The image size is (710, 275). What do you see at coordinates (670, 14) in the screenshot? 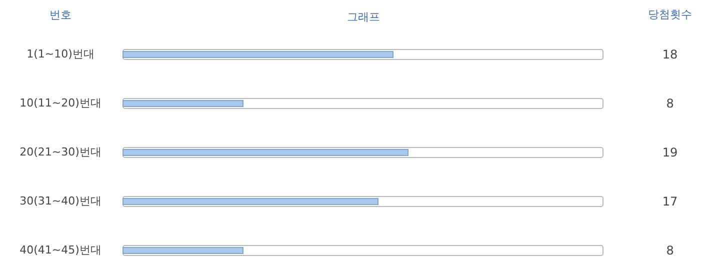
I see `text: 당첨횟수` at bounding box center [670, 14].